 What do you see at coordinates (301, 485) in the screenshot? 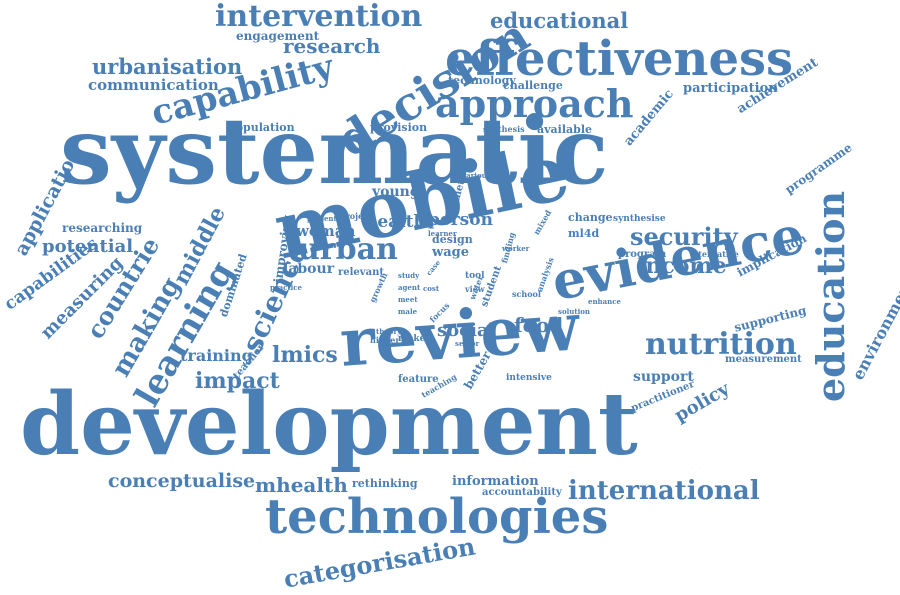
I see `word-mhealth: mhealth` at bounding box center [301, 485].